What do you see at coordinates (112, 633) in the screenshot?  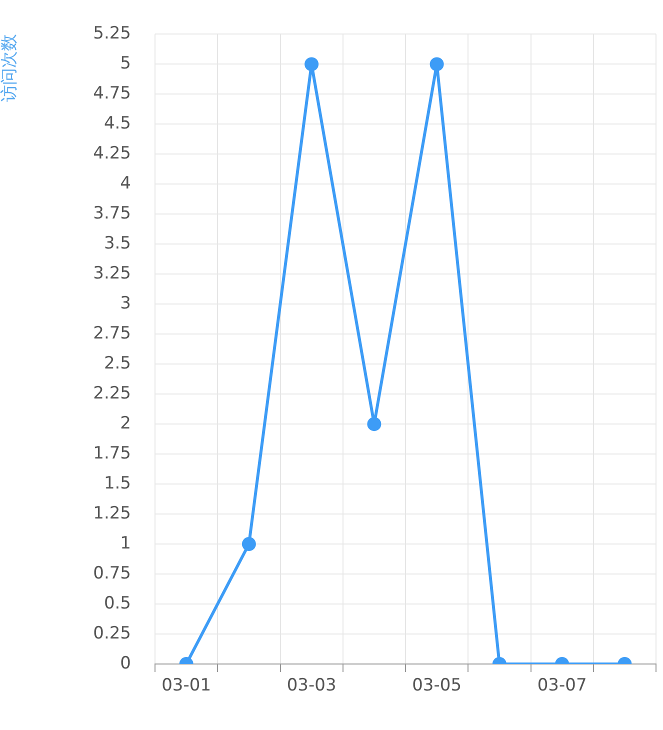 I see `y-tick-label: 0.25` at bounding box center [112, 633].